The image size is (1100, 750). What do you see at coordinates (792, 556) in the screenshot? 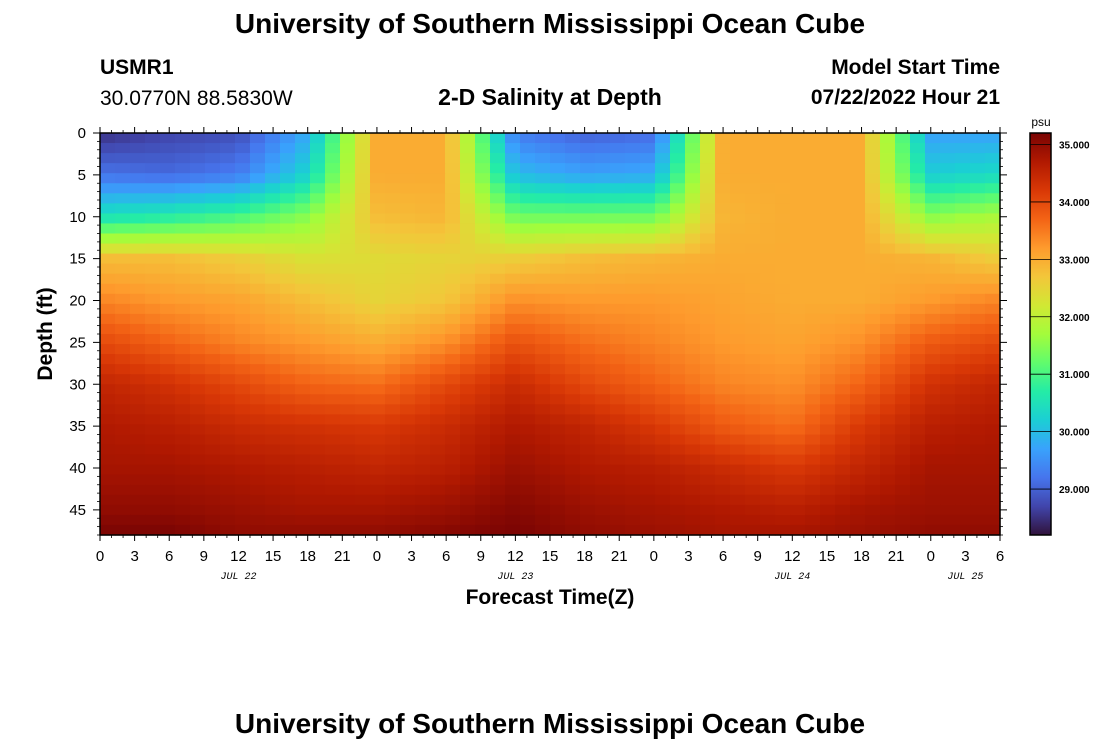
I see `x-tick-label: 12` at bounding box center [792, 556].